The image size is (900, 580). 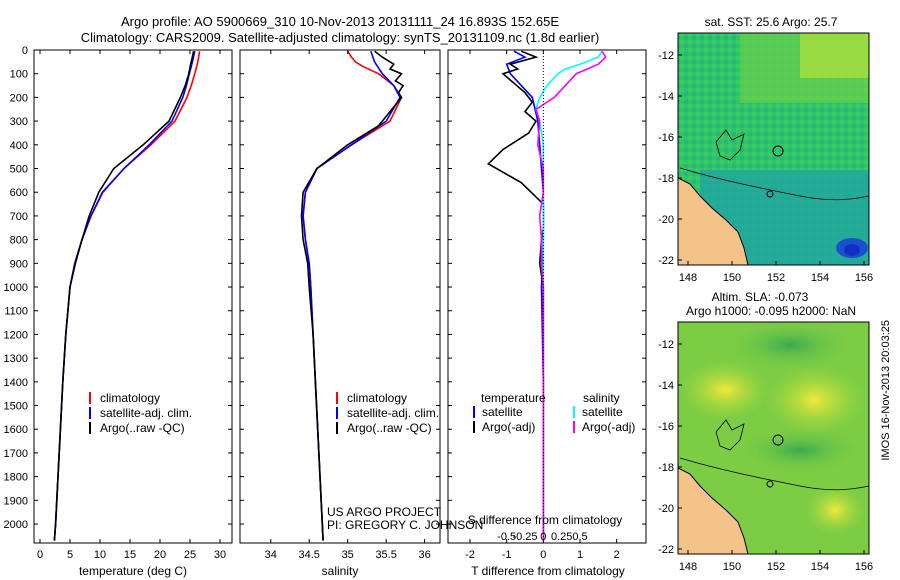 What do you see at coordinates (470, 555) in the screenshot?
I see `x-tick-label: -2` at bounding box center [470, 555].